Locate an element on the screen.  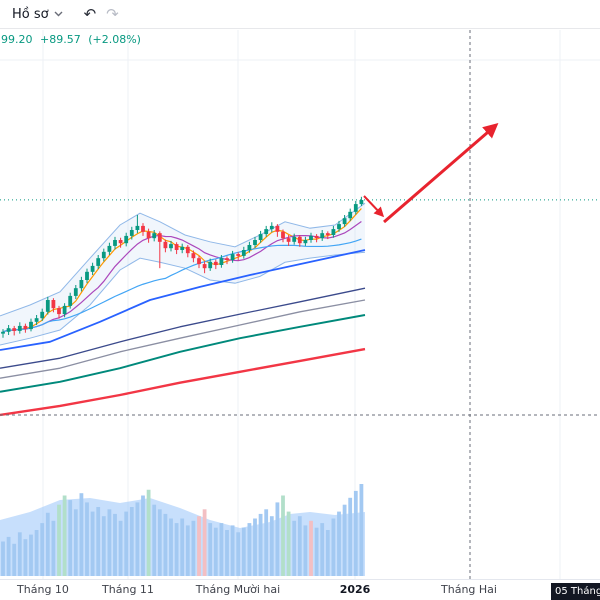
top-toolbar: Hồ sơ ↶ ↷ is located at coordinates (62, 14).